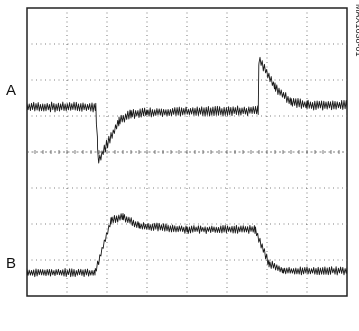  Describe the element at coordinates (356, 30) in the screenshot. I see `figure-id: MAX1638-01` at that location.